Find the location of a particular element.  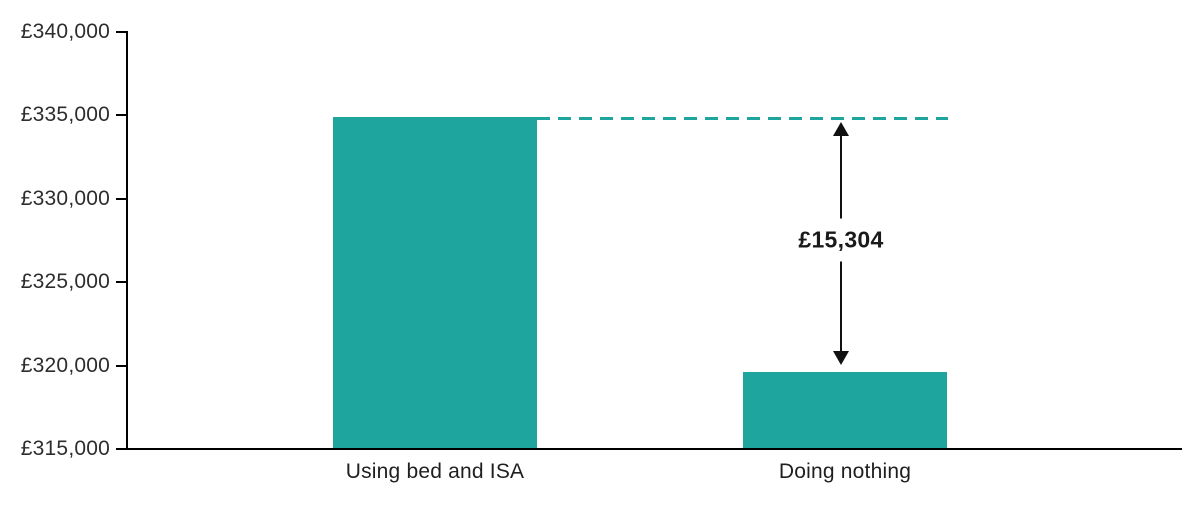

x-category-label: Doing nothing is located at coordinates (845, 471).